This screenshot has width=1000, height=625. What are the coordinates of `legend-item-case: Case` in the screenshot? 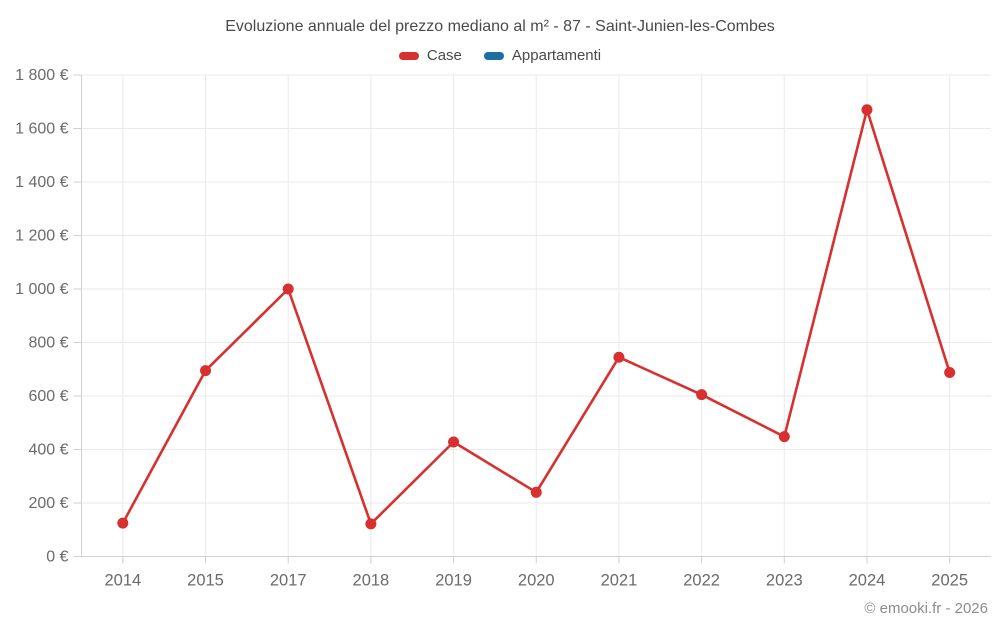 It's located at (430, 55).